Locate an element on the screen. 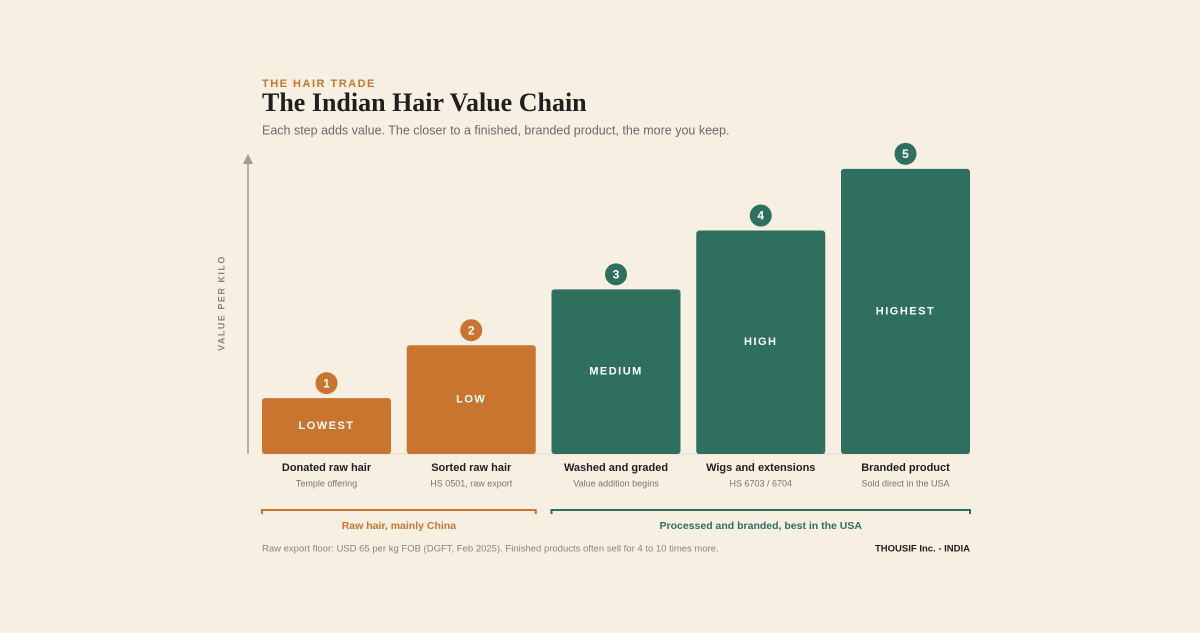 This screenshot has width=1200, height=633. x-sublabel: Temple offering is located at coordinates (326, 483).